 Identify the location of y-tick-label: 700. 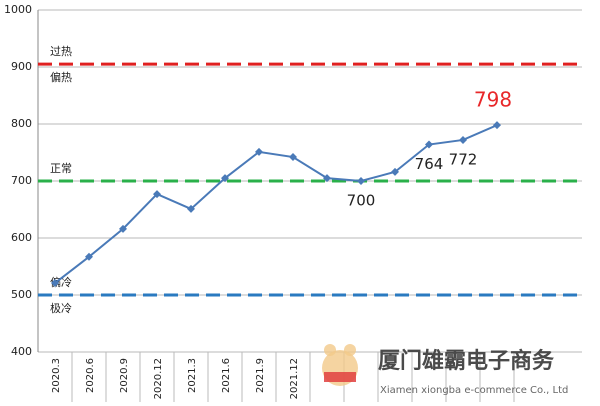
(21, 180).